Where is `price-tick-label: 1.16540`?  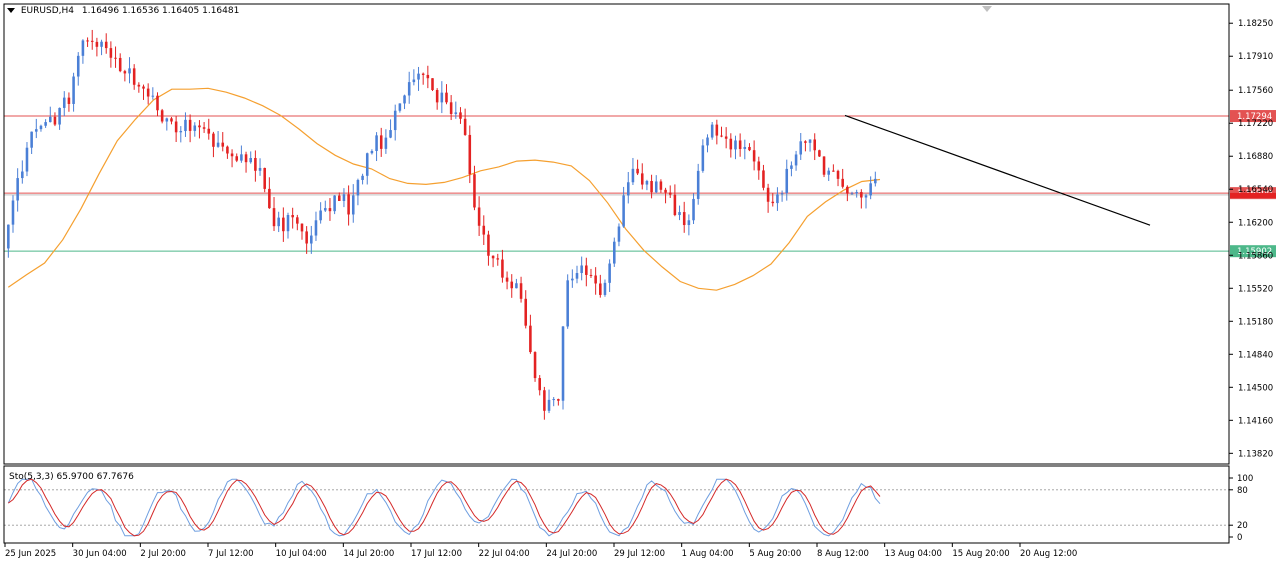 price-tick-label: 1.16540 is located at coordinates (1255, 190).